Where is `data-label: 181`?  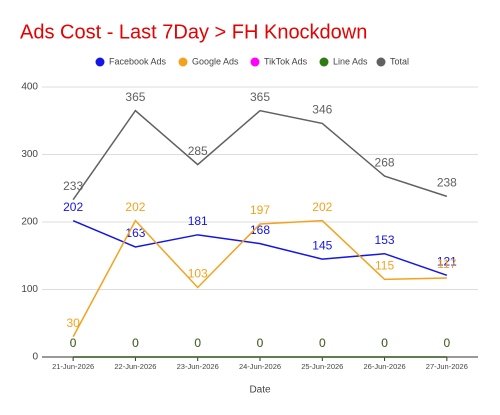
data-label: 181 is located at coordinates (198, 221).